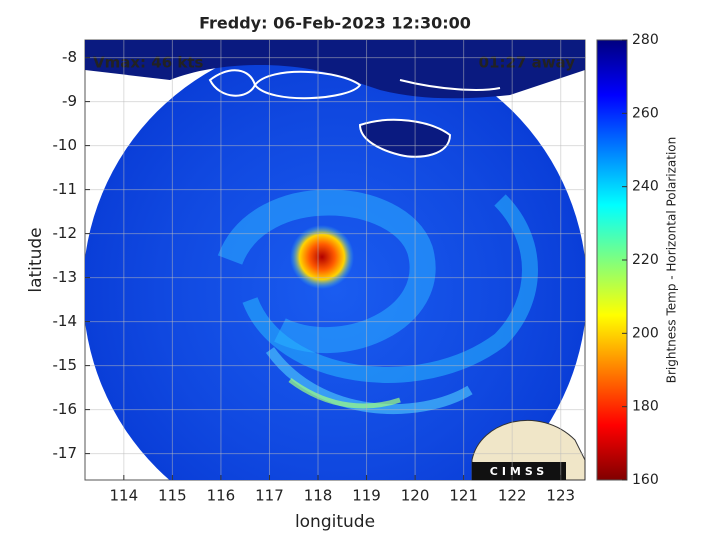 The height and width of the screenshot is (540, 720). What do you see at coordinates (65, 233) in the screenshot?
I see `y-tick-label: -12` at bounding box center [65, 233].